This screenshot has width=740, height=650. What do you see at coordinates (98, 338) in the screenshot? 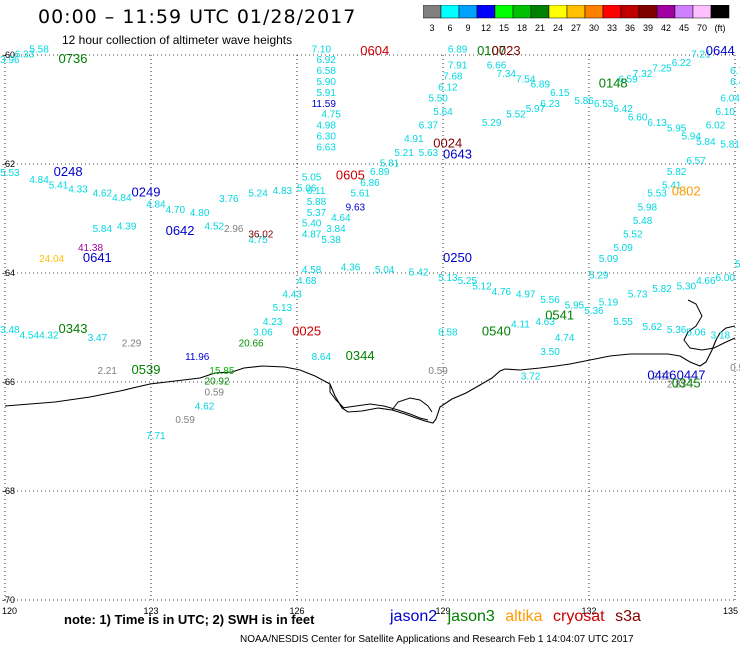
I see `wave-height-value: 3.47` at bounding box center [98, 338].